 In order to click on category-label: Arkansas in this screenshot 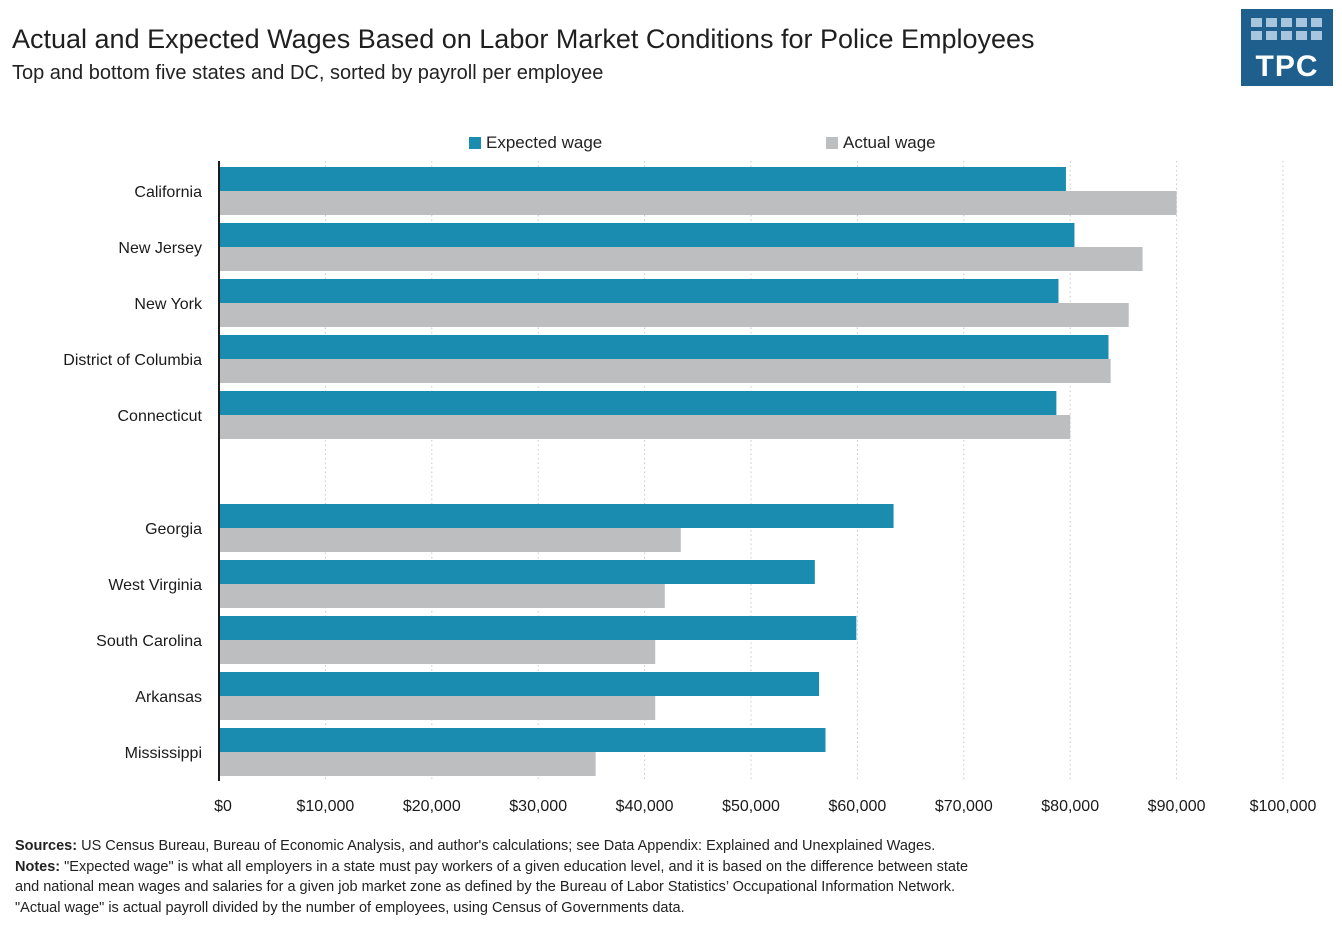, I will do `click(168, 697)`.